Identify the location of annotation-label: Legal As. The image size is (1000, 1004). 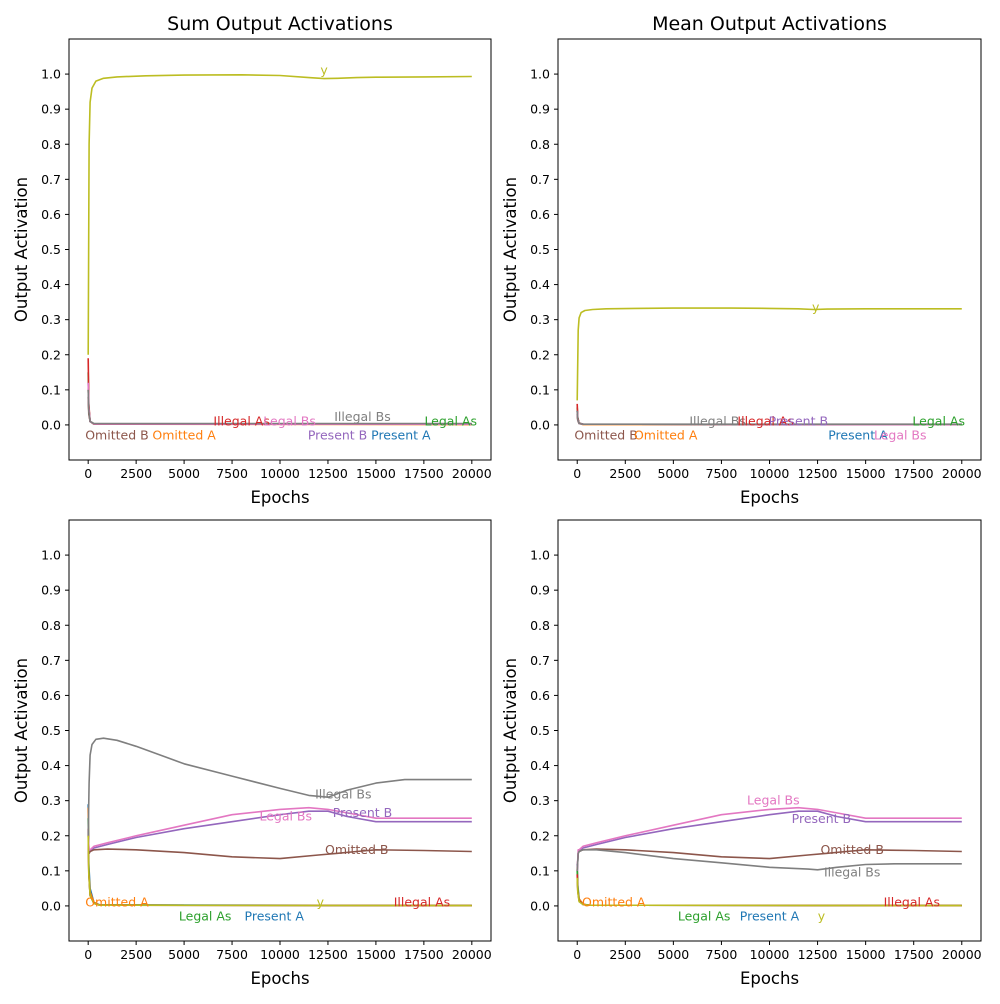
(938, 420).